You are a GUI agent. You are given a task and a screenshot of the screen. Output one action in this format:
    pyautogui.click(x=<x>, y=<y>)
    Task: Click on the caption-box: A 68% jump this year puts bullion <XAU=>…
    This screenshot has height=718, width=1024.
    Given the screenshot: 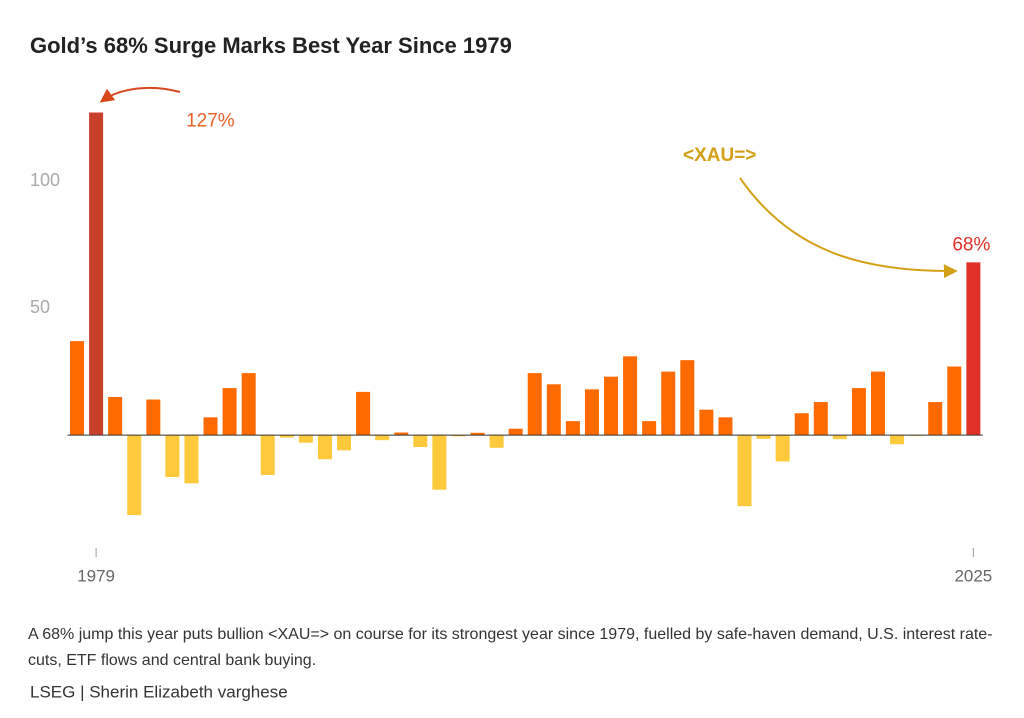 What is the action you would take?
    pyautogui.click(x=510, y=647)
    